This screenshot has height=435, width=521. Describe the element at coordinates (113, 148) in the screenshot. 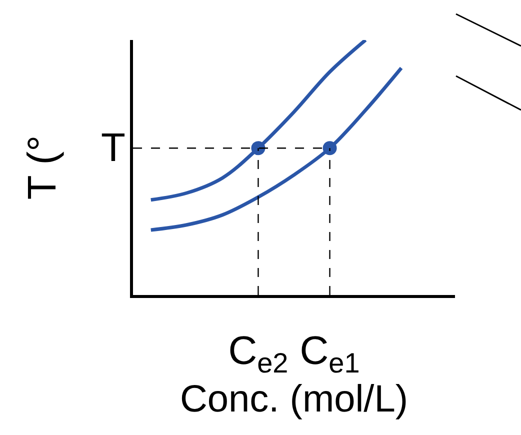

I see `ref-line-label: T` at that location.